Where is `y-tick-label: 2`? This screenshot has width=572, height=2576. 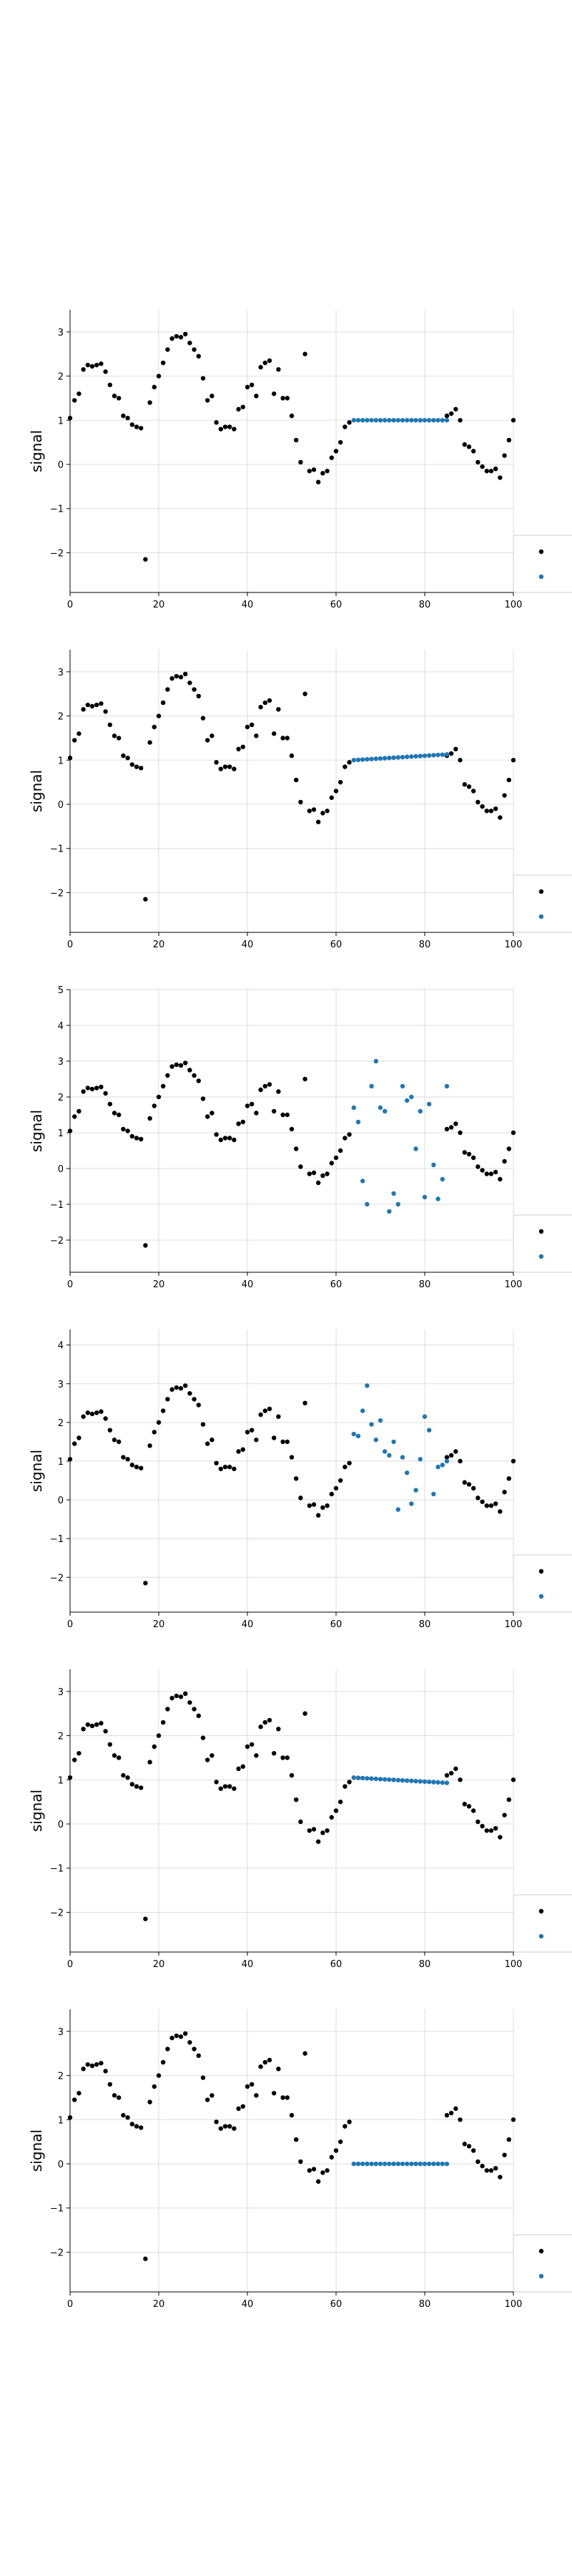
y-tick-label: 2 is located at coordinates (61, 1423).